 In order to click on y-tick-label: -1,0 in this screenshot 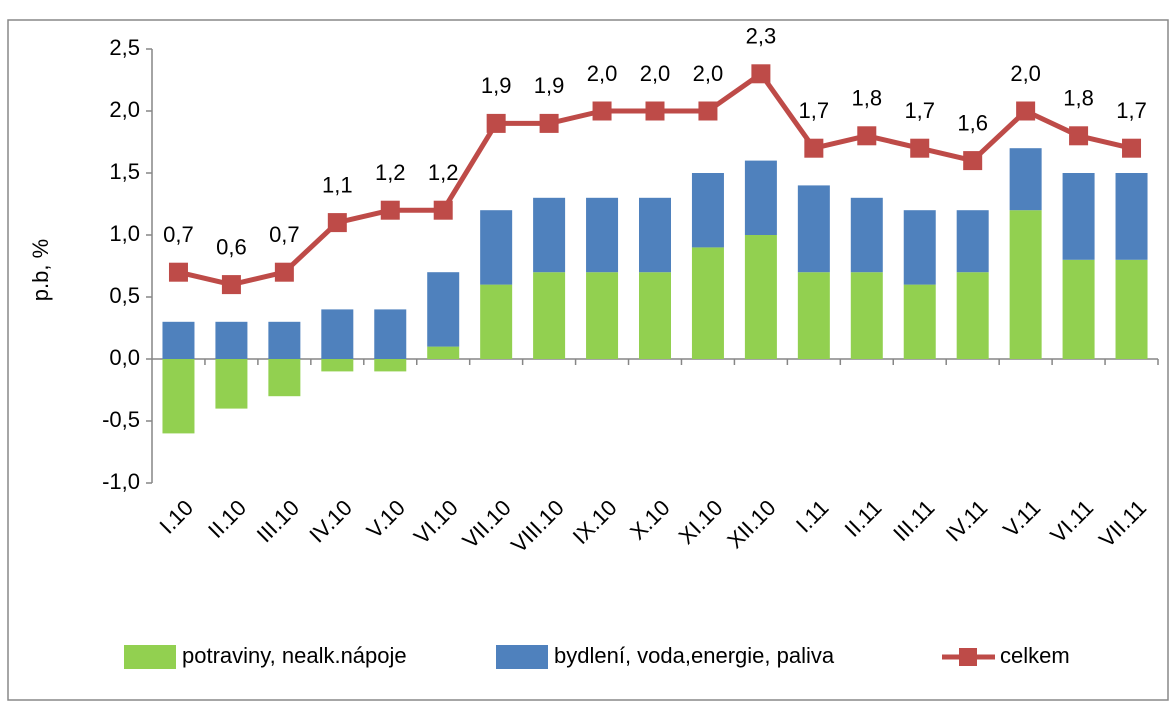, I will do `click(121, 481)`.